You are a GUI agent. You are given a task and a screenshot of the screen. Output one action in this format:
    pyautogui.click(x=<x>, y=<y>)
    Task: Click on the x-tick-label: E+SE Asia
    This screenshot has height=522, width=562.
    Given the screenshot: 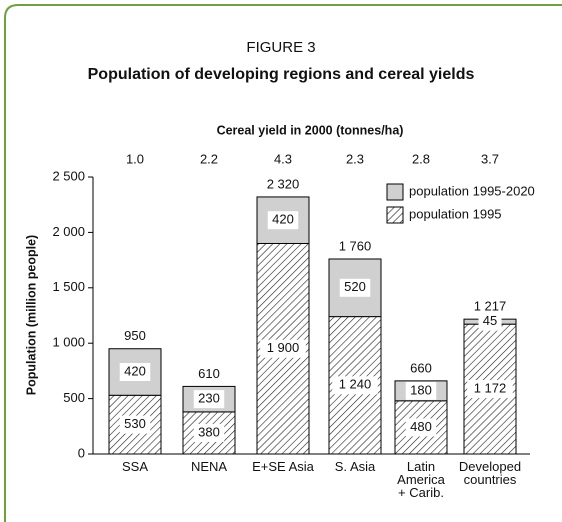 What is the action you would take?
    pyautogui.click(x=283, y=466)
    